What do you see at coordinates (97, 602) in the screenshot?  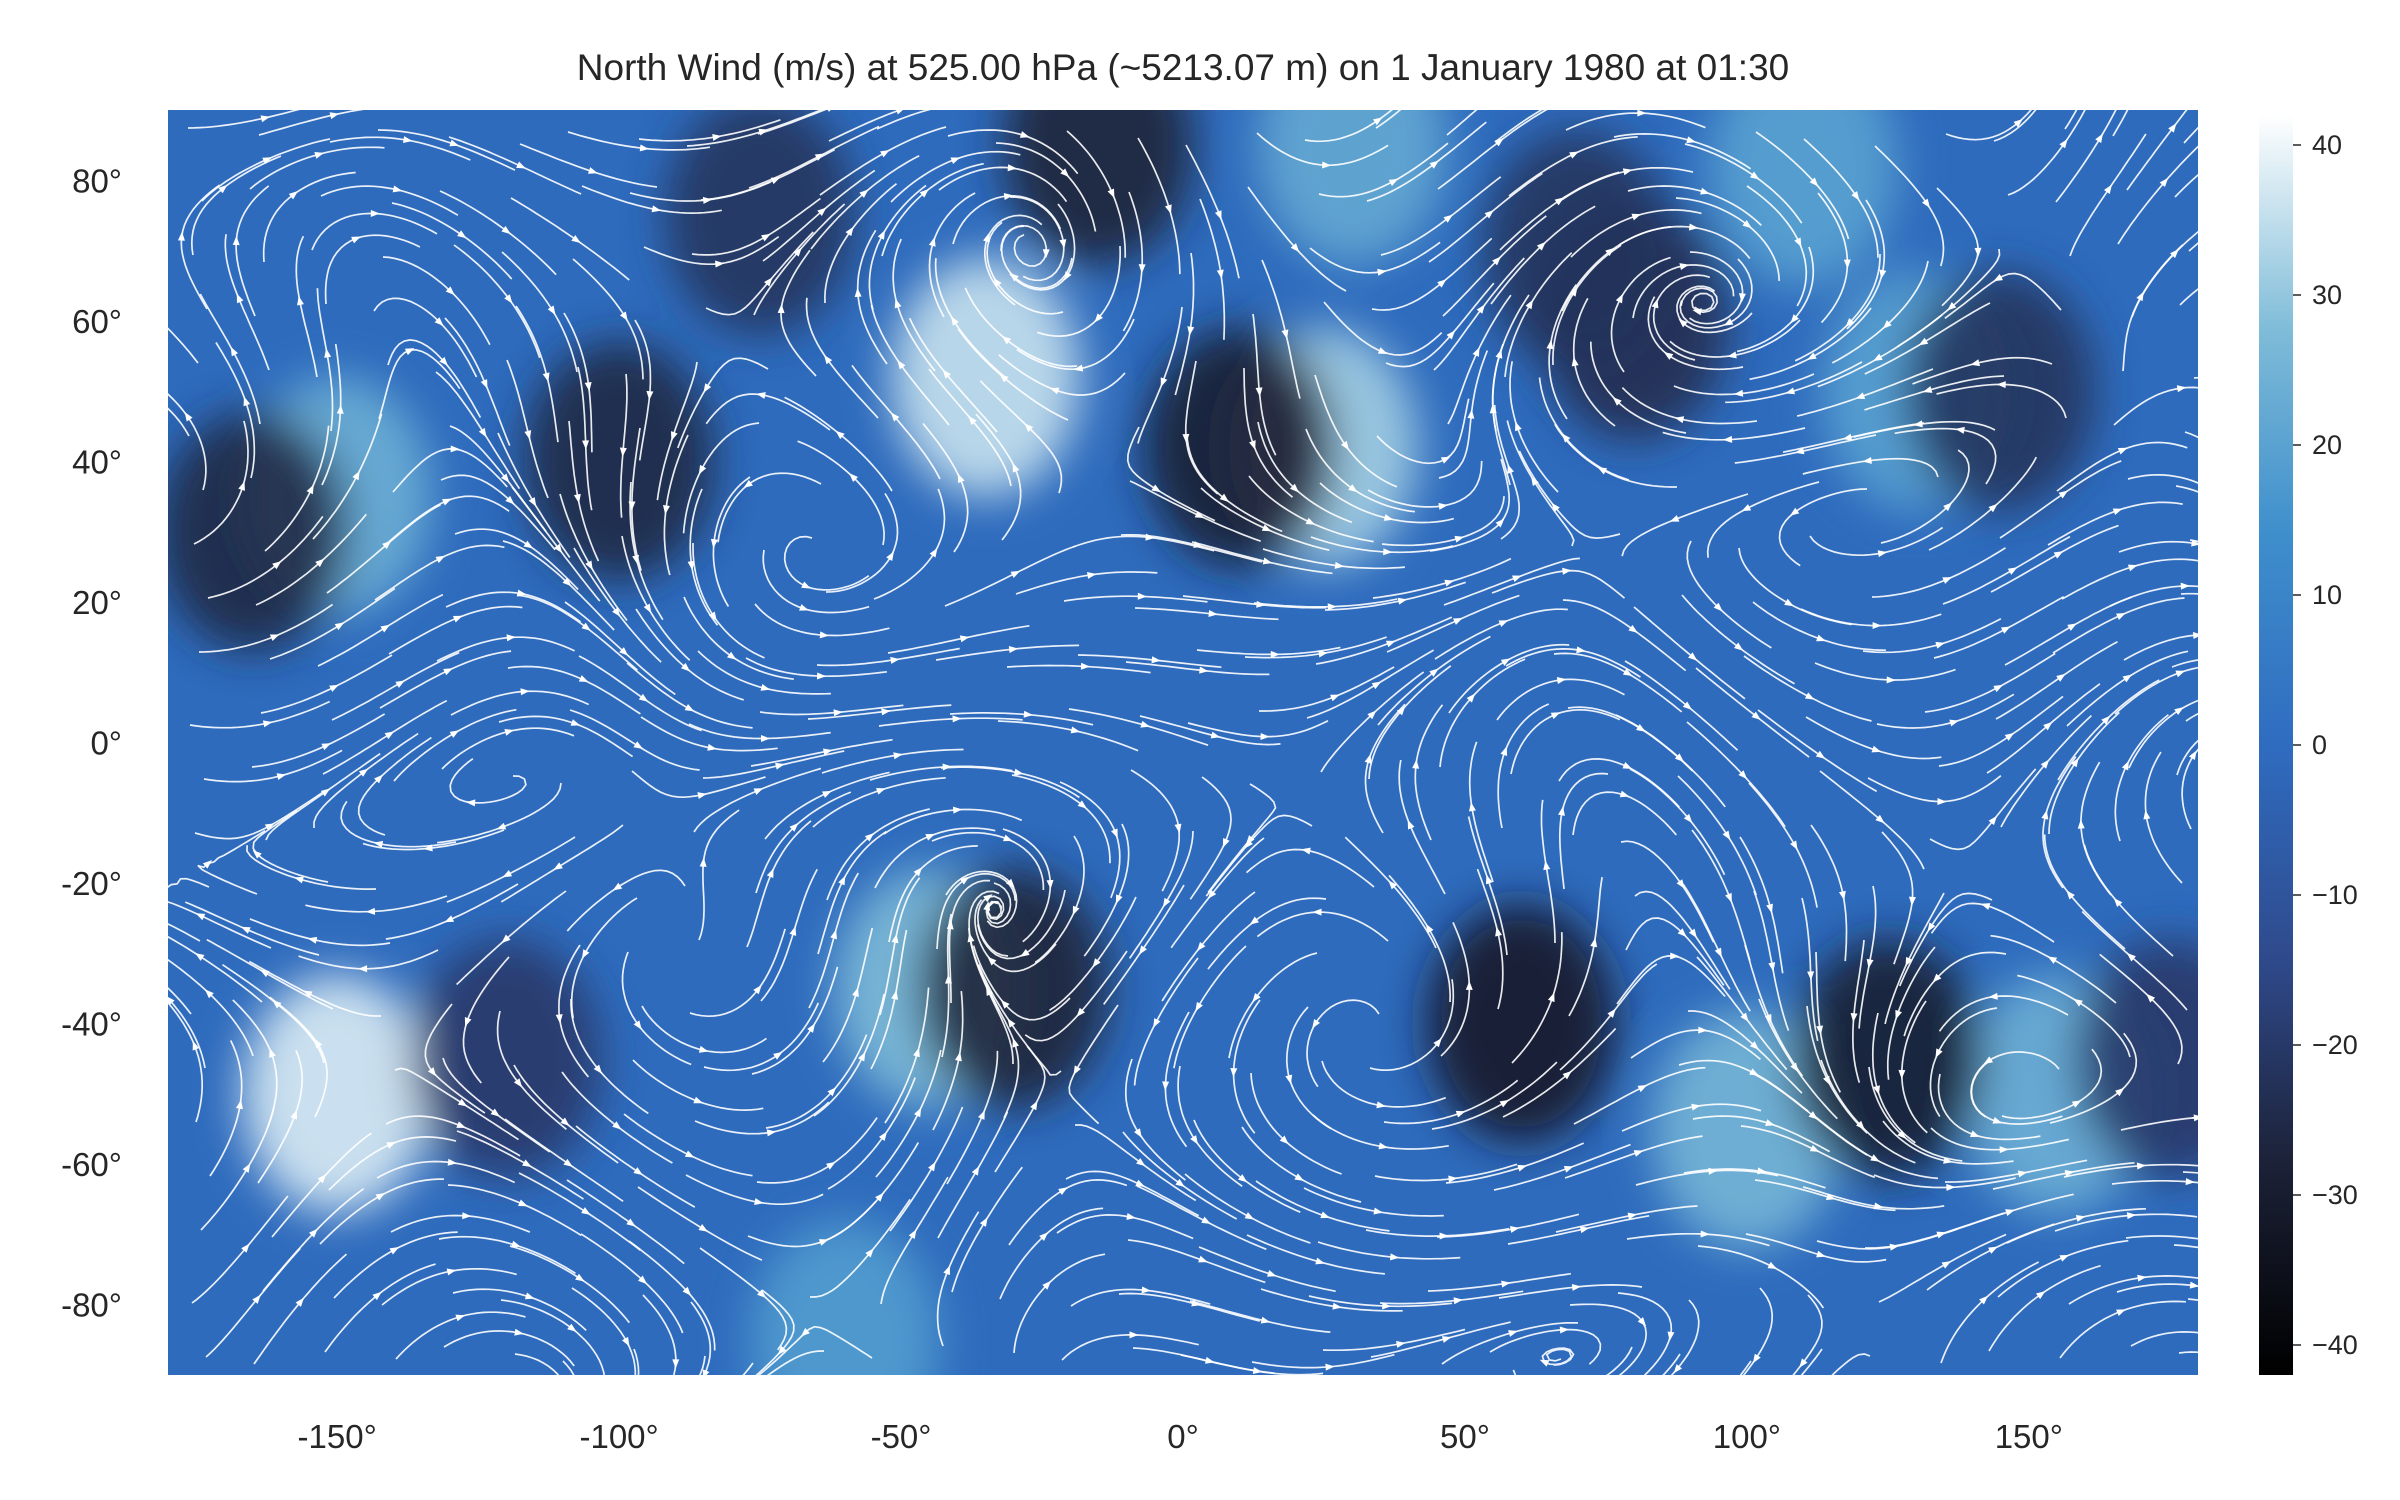 I see `y-tick-label: 20°` at bounding box center [97, 602].